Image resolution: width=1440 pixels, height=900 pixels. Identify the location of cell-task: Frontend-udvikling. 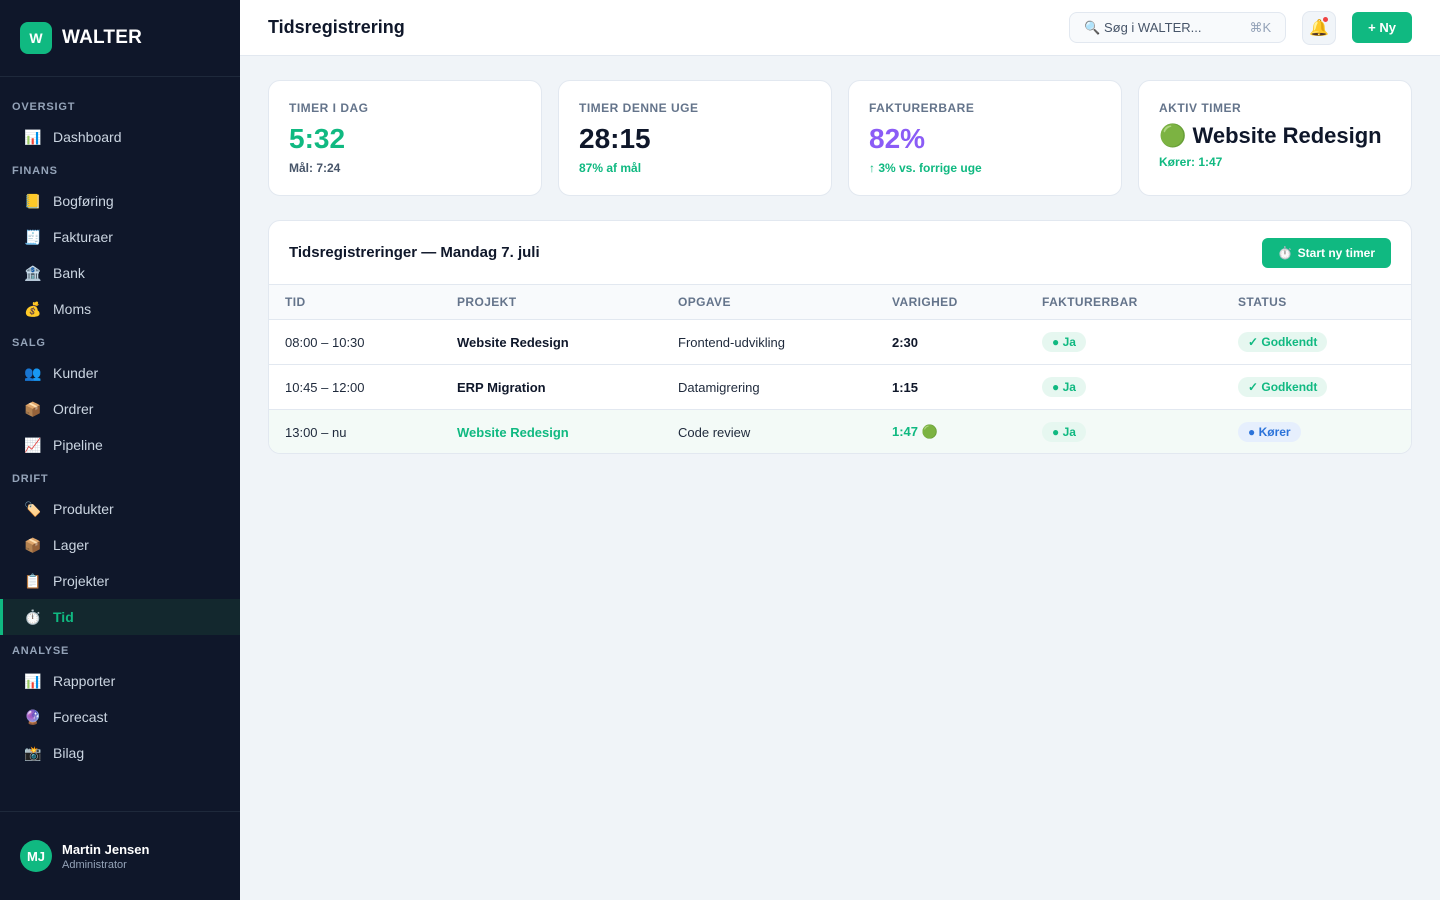
(731, 342).